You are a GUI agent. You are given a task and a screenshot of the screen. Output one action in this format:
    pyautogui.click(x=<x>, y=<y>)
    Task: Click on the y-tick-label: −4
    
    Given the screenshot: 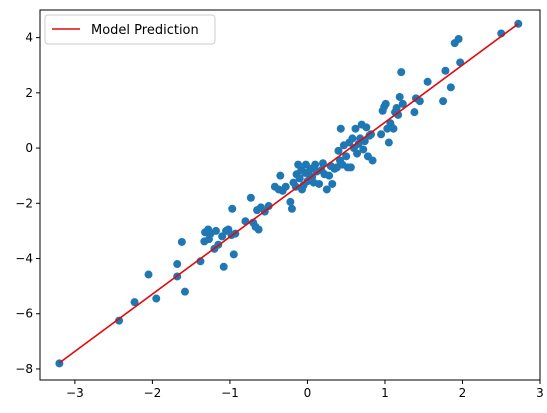 What is the action you would take?
    pyautogui.click(x=24, y=259)
    